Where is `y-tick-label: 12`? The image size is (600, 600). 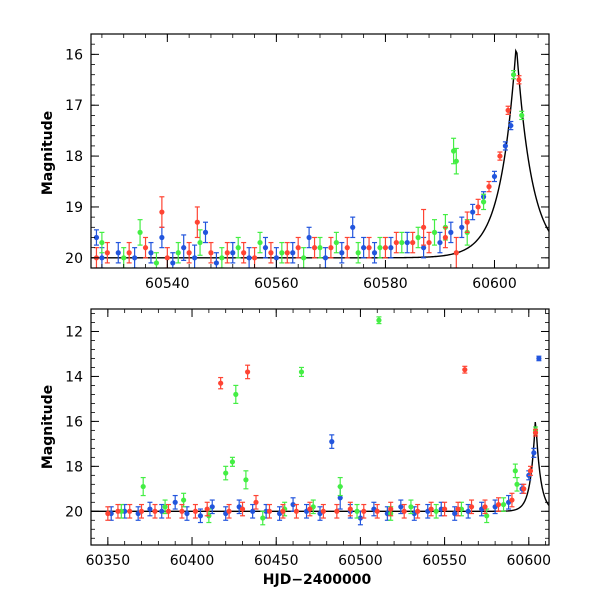 y-tick-label: 12 is located at coordinates (74, 332).